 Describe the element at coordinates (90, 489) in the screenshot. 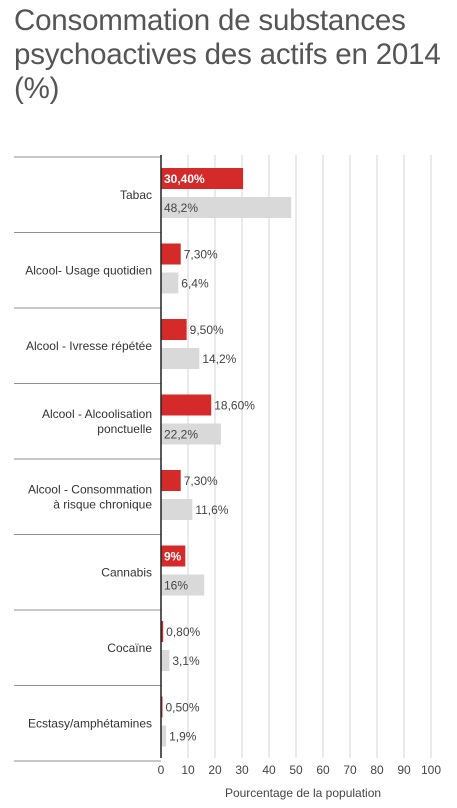

I see `category-label: Alcool - Consommation` at that location.